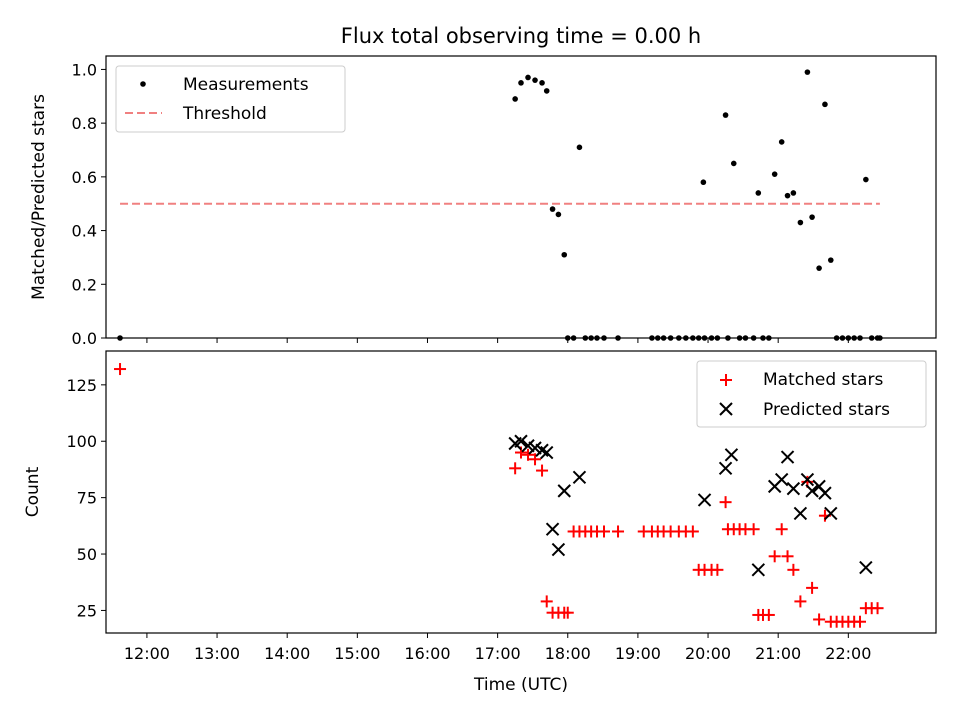  What do you see at coordinates (427, 653) in the screenshot?
I see `x-tick-label: 16:00` at bounding box center [427, 653].